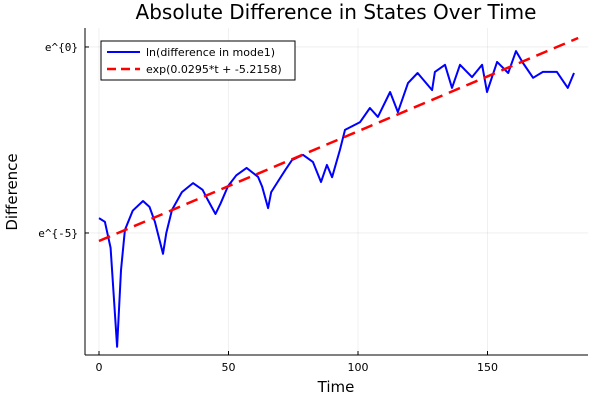  I want to click on legend-label-red: exp(0.0295*t + -5.2158), so click(214, 69).